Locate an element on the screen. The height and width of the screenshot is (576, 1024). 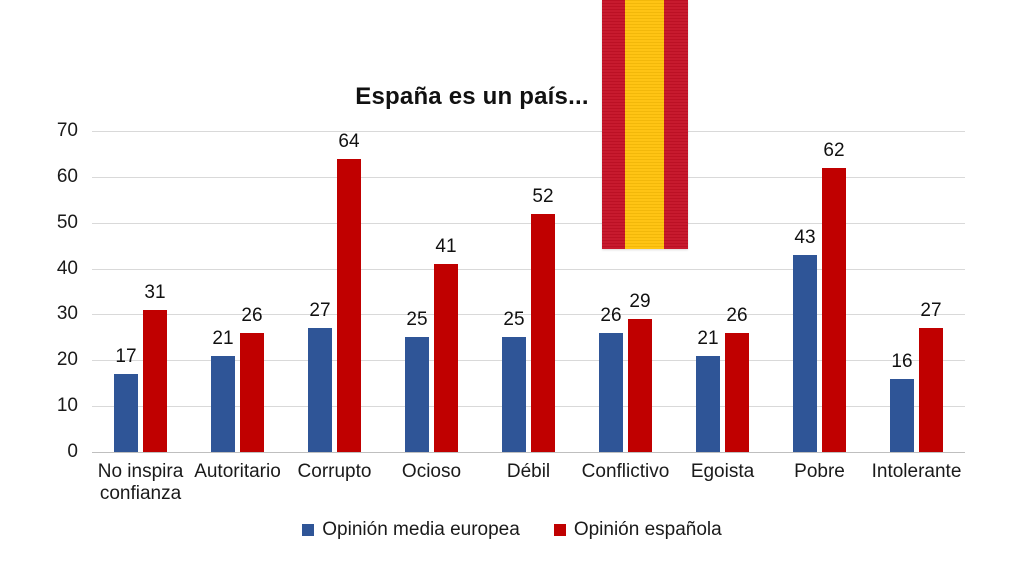
bar-value-label: 64 is located at coordinates (349, 141).